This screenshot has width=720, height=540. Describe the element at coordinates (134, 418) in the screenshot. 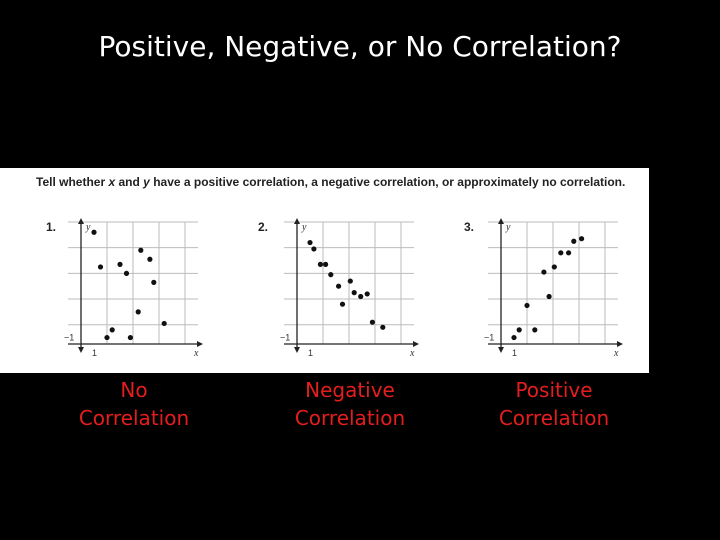

I see `answer-1-line2: Correlation` at that location.